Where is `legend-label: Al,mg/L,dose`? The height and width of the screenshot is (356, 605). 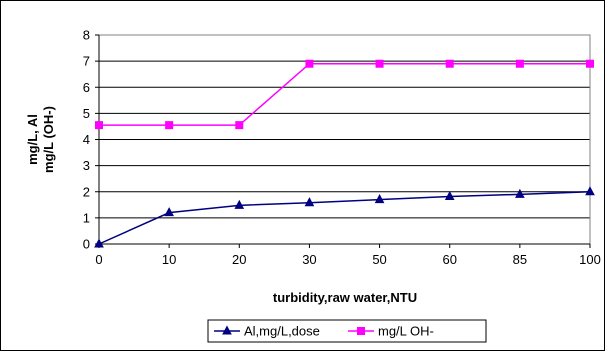 legend-label: Al,mg/L,dose is located at coordinates (282, 331).